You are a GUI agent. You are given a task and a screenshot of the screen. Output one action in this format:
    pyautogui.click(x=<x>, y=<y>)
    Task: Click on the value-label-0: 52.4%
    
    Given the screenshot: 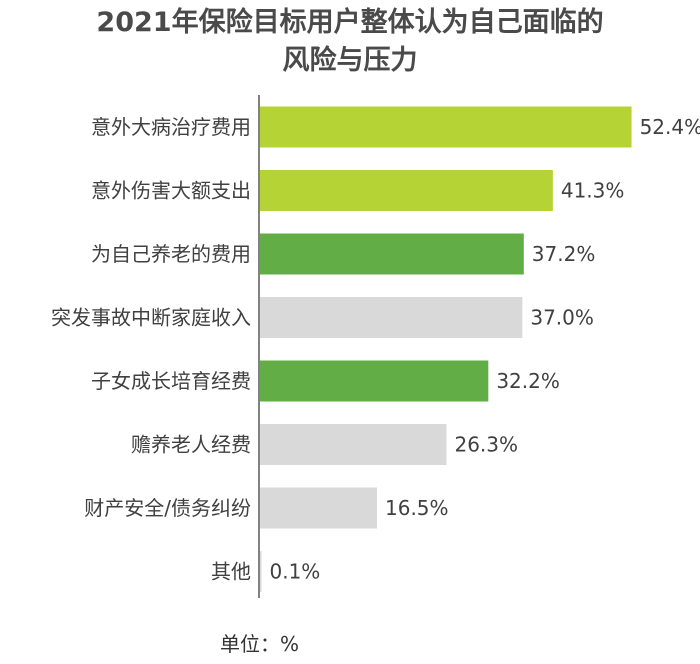 What is the action you would take?
    pyautogui.click(x=670, y=127)
    